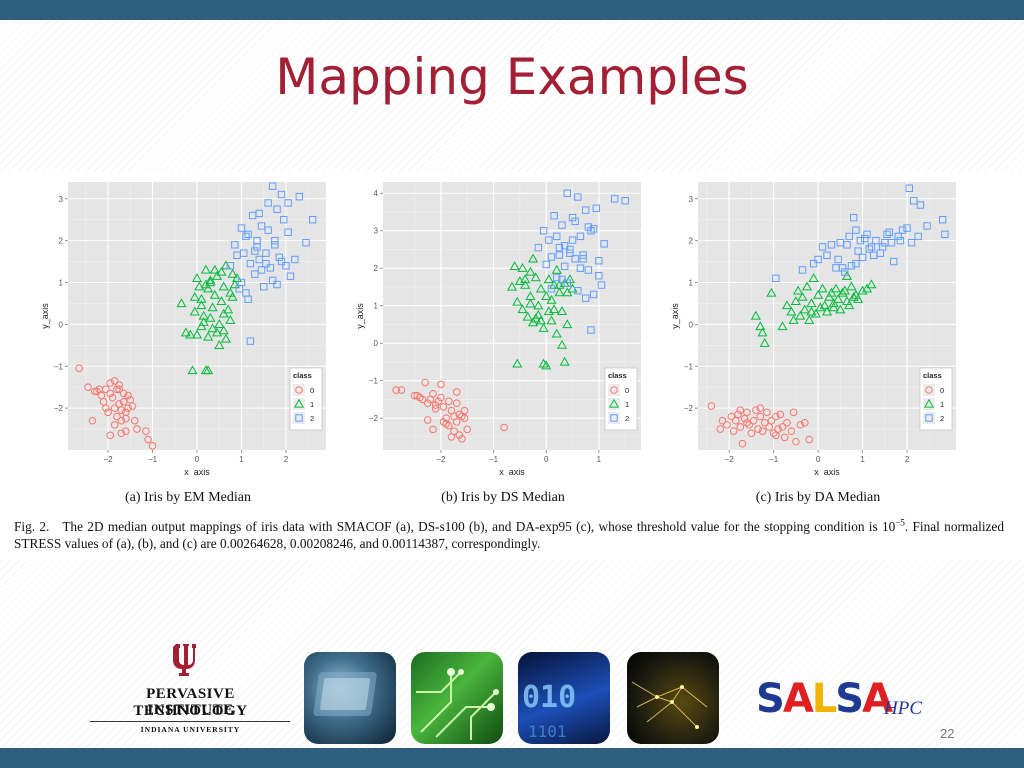  I want to click on salsa-letter-3: L, so click(824, 699).